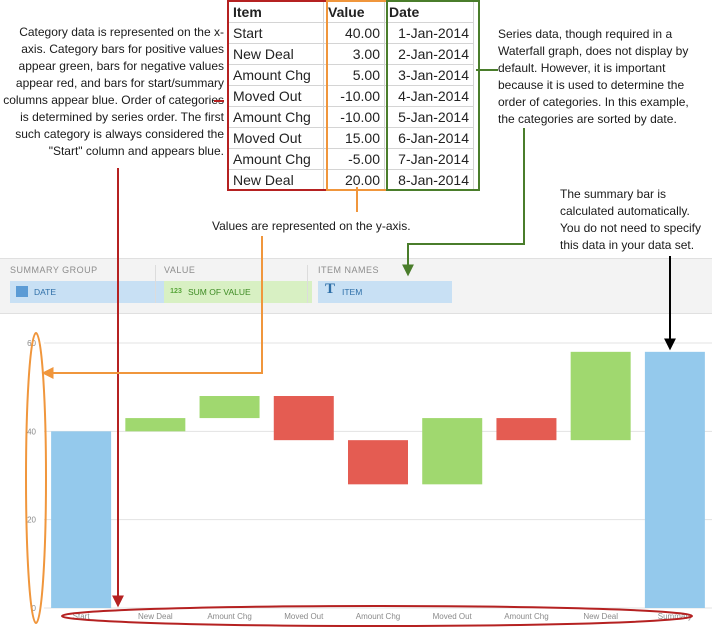  What do you see at coordinates (354, 12) in the screenshot?
I see `header-value: Value` at bounding box center [354, 12].